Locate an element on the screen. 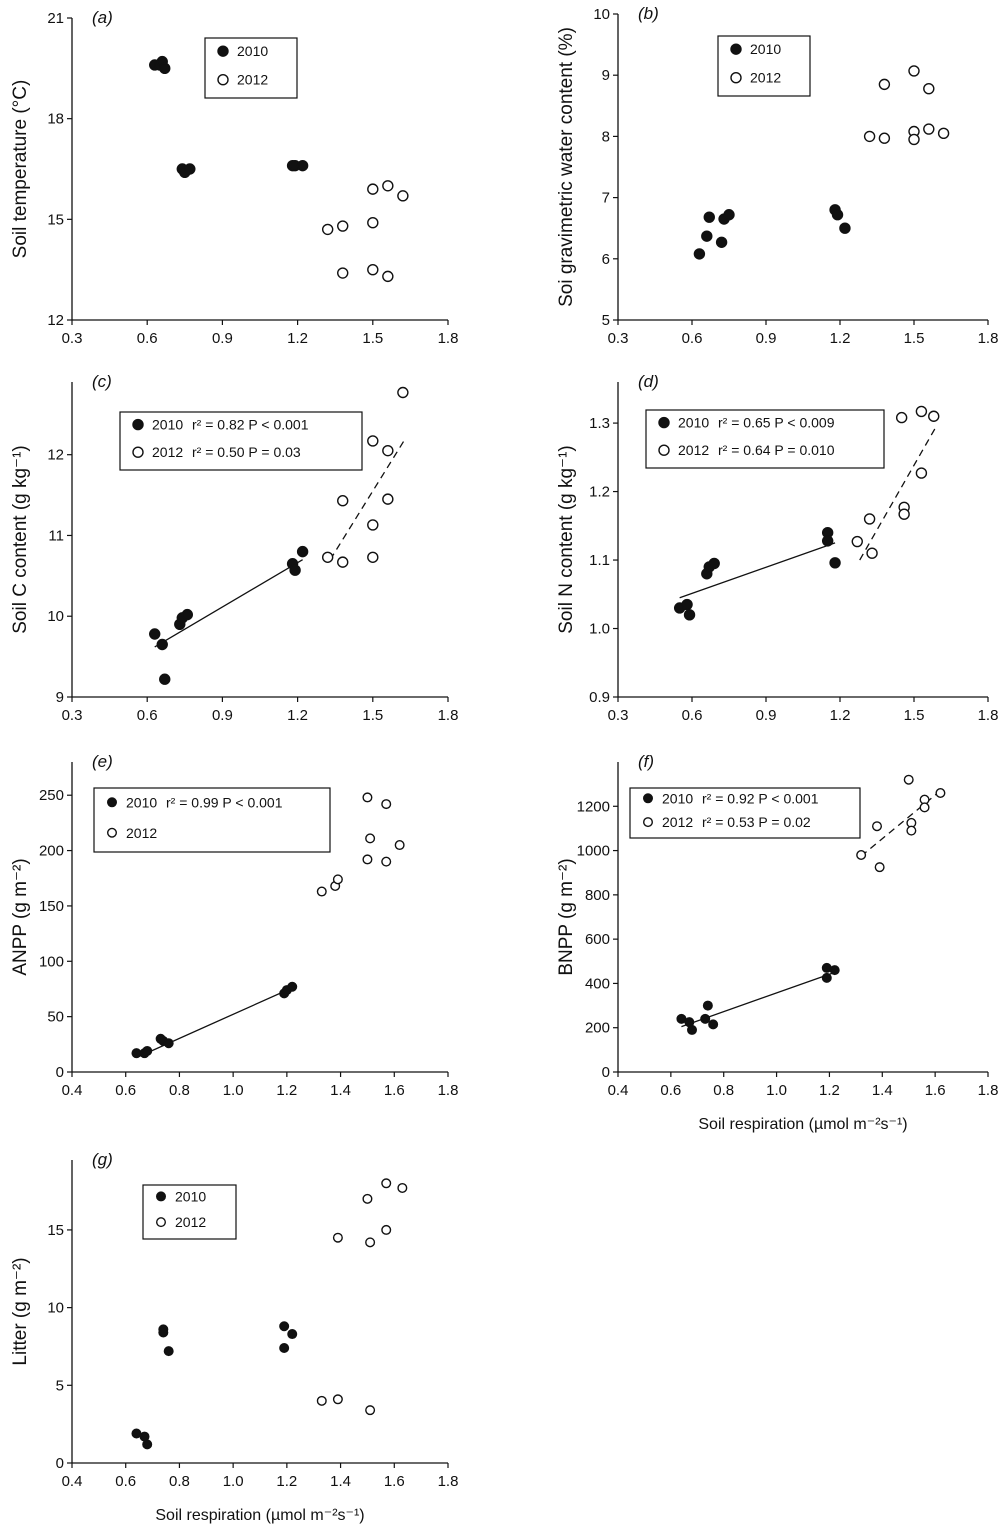 This screenshot has height=1527, width=1000. y-axis-title: Soi gravimetric water content (%) is located at coordinates (566, 167).